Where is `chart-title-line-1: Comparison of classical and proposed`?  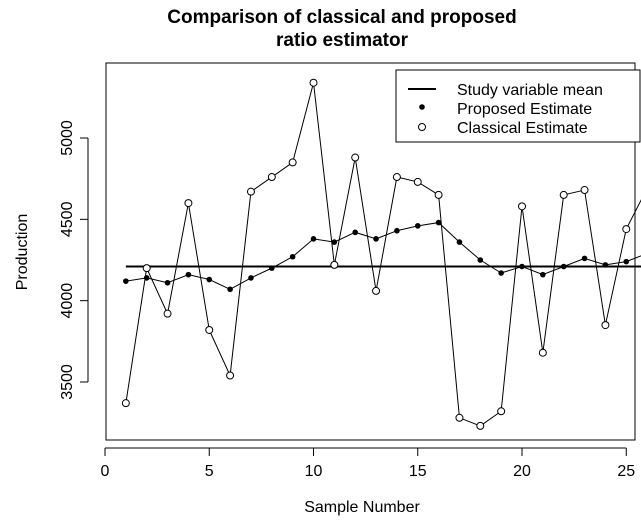
chart-title-line-1: Comparison of classical and proposed is located at coordinates (341, 17).